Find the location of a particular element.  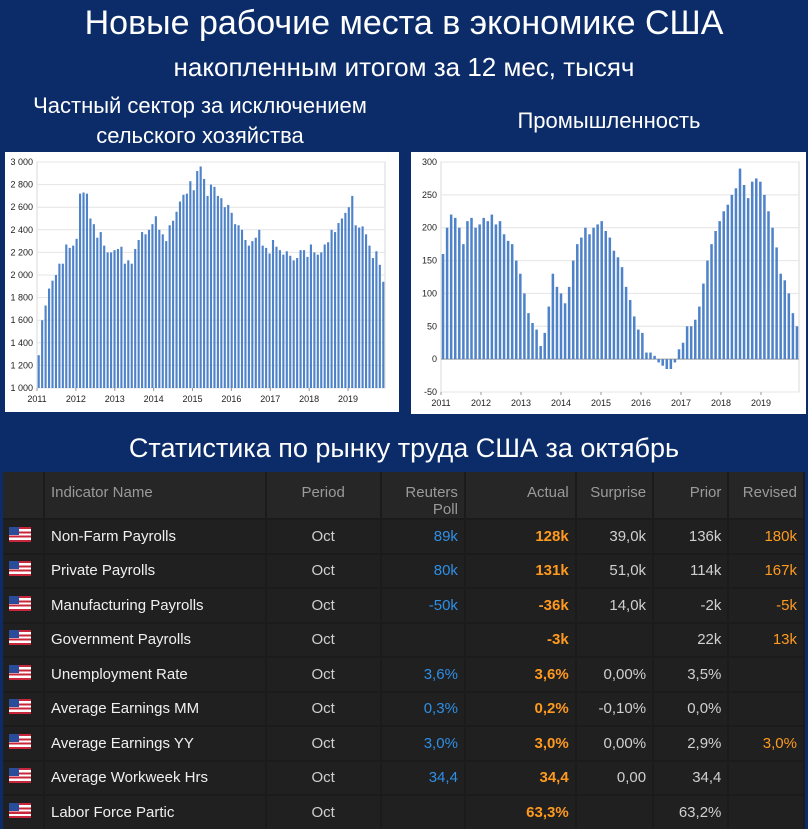

period-header: Period is located at coordinates (323, 495).